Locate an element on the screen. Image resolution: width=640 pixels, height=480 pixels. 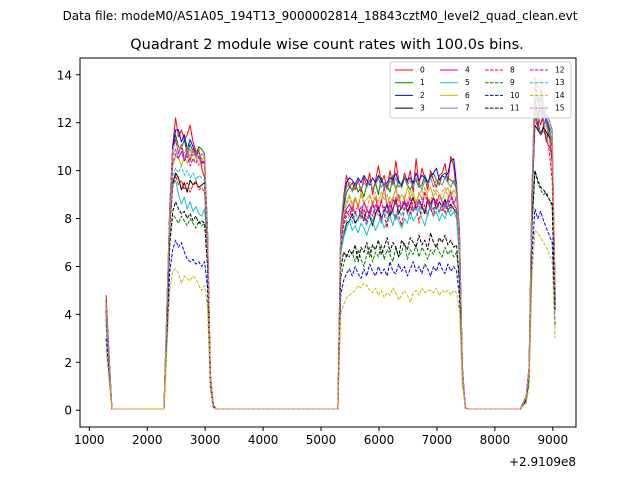
x-tick-label: 3000 is located at coordinates (205, 440).